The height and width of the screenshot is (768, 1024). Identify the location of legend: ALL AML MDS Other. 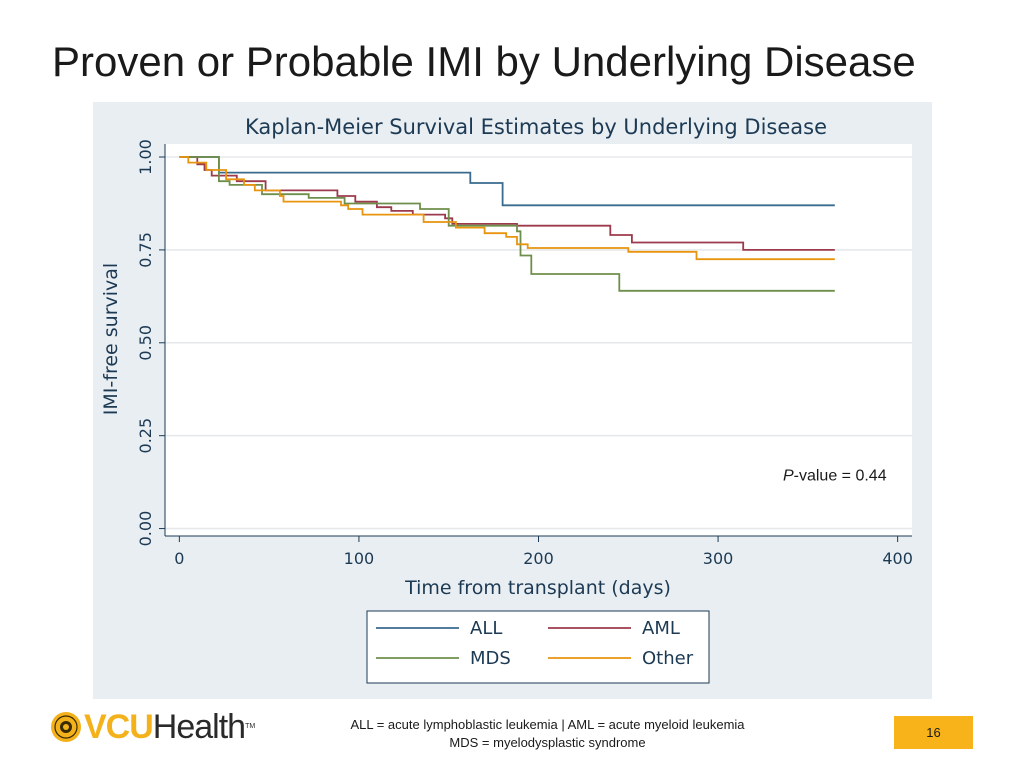
(538, 647).